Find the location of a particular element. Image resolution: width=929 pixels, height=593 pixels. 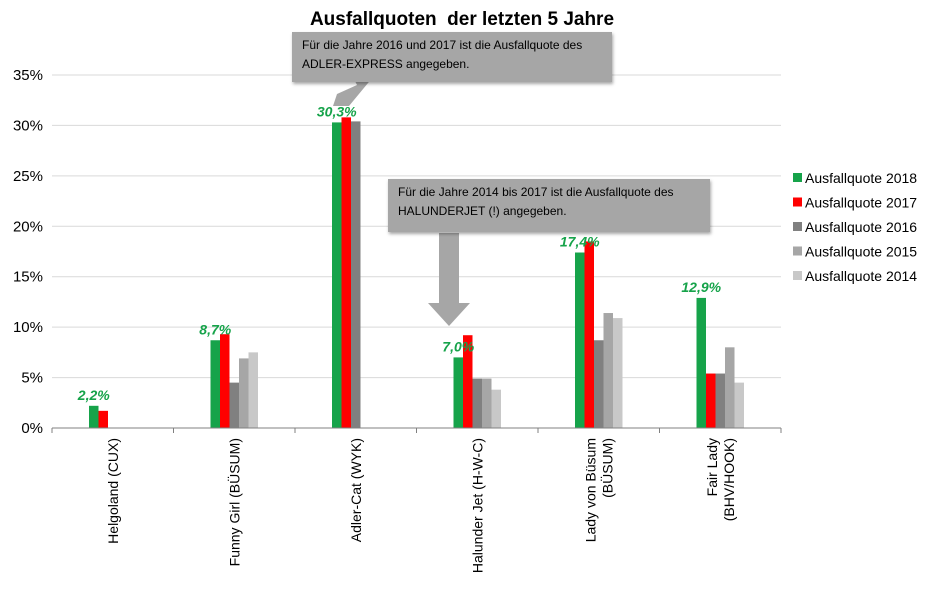

legend-label: Ausfallquote 2015 is located at coordinates (861, 252).